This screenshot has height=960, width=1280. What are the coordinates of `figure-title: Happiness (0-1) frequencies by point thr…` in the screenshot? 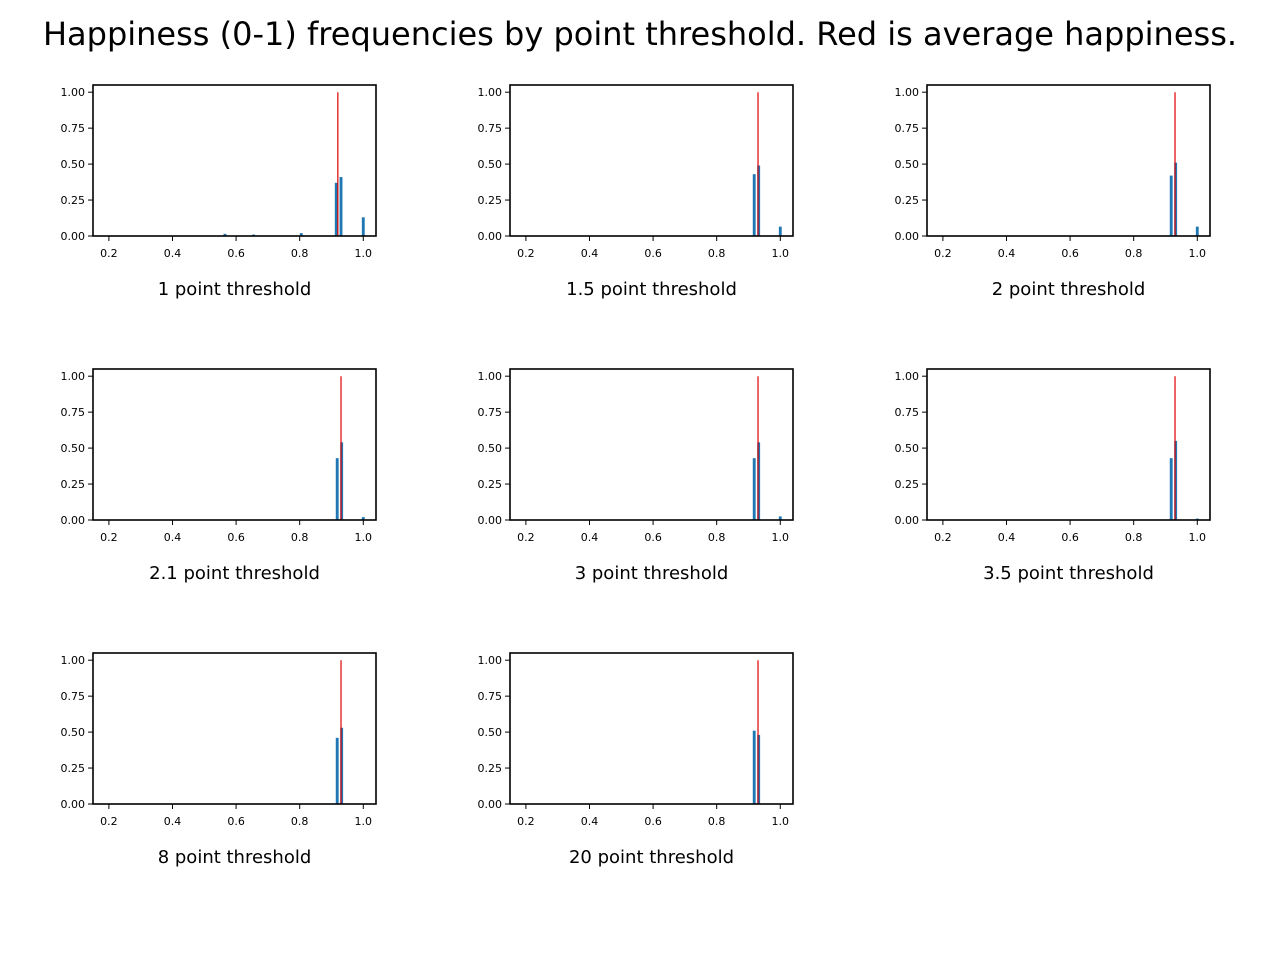 It's located at (640, 34).